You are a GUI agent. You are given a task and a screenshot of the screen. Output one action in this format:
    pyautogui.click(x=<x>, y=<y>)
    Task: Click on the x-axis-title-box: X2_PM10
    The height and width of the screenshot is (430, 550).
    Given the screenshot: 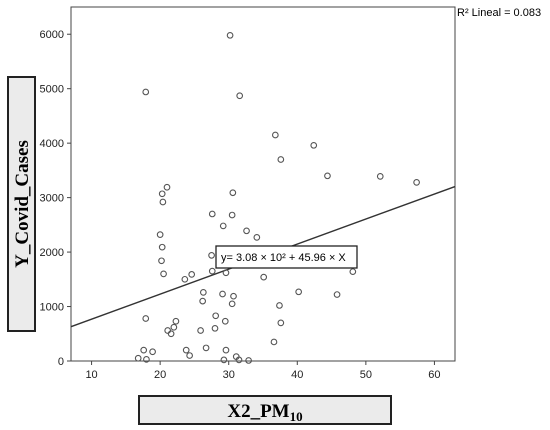 What is the action you would take?
    pyautogui.click(x=265, y=410)
    